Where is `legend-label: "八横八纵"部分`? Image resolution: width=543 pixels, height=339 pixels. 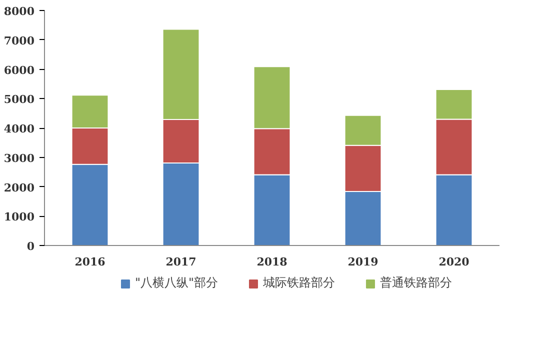
legend-label: "八横八纵"部分 is located at coordinates (176, 283).